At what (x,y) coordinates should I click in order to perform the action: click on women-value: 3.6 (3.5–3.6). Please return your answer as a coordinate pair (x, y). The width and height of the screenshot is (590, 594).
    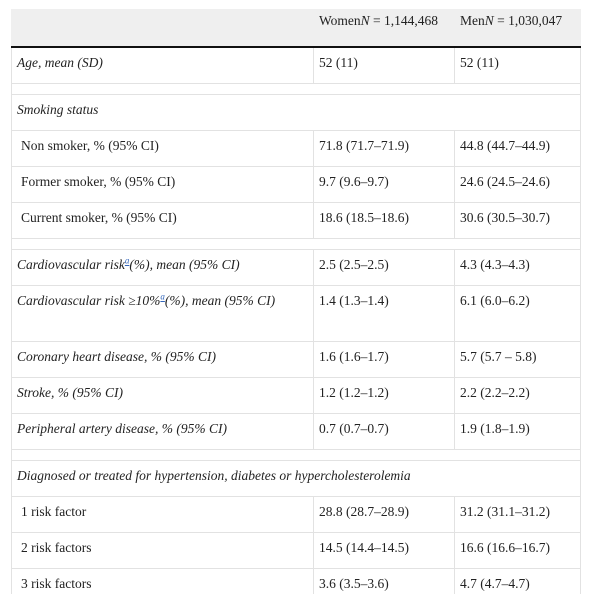
    Looking at the image, I should click on (384, 581).